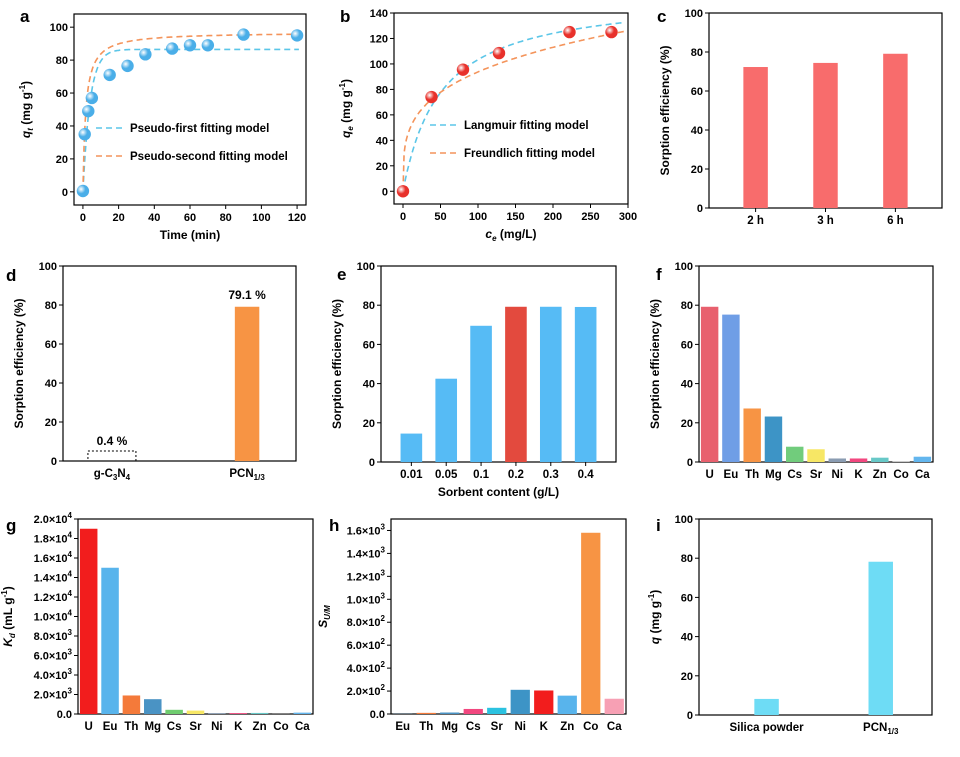  I want to click on y-tick-label: 0.0, so click(377, 715).